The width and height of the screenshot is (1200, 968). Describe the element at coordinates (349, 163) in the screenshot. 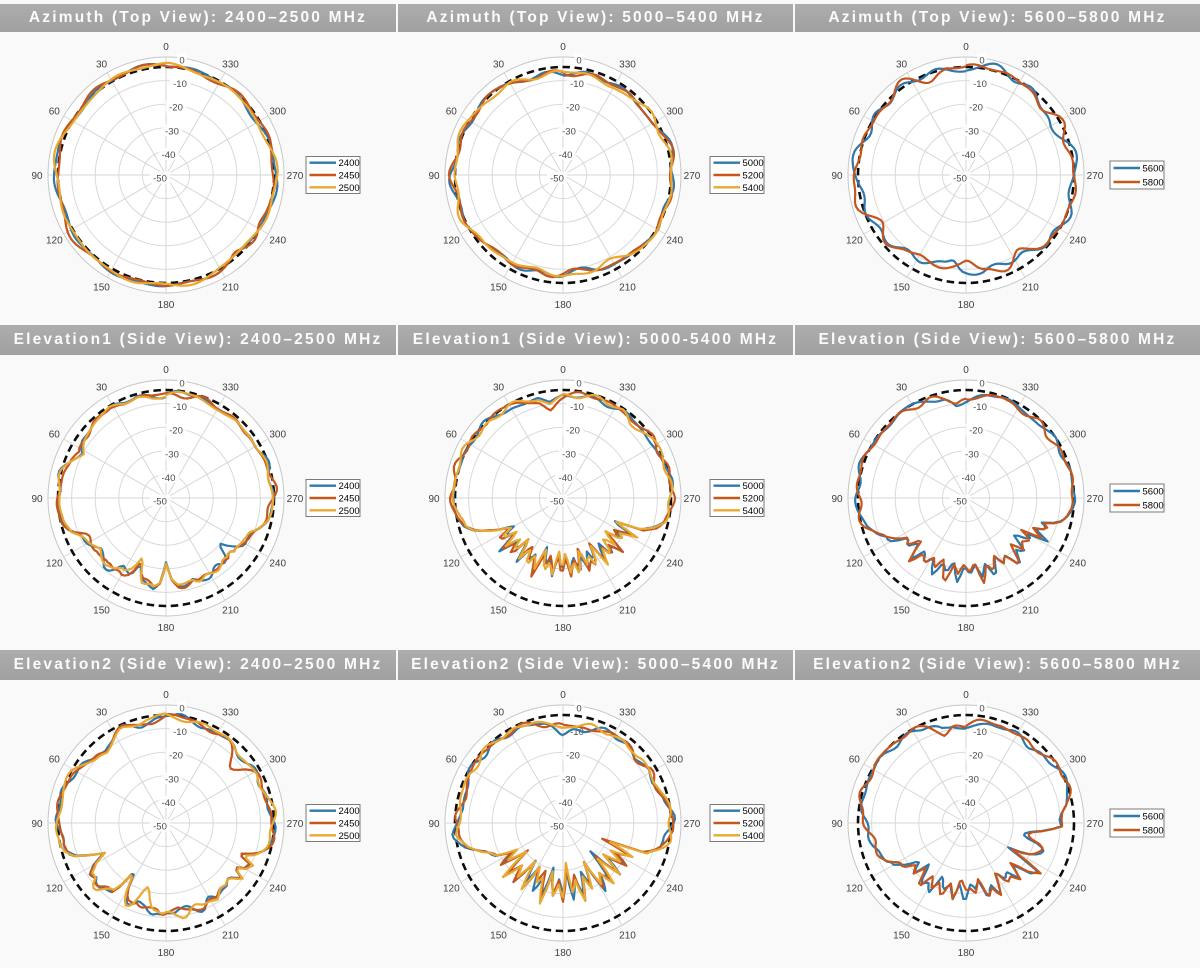

I see `svg-text: 2400` at that location.